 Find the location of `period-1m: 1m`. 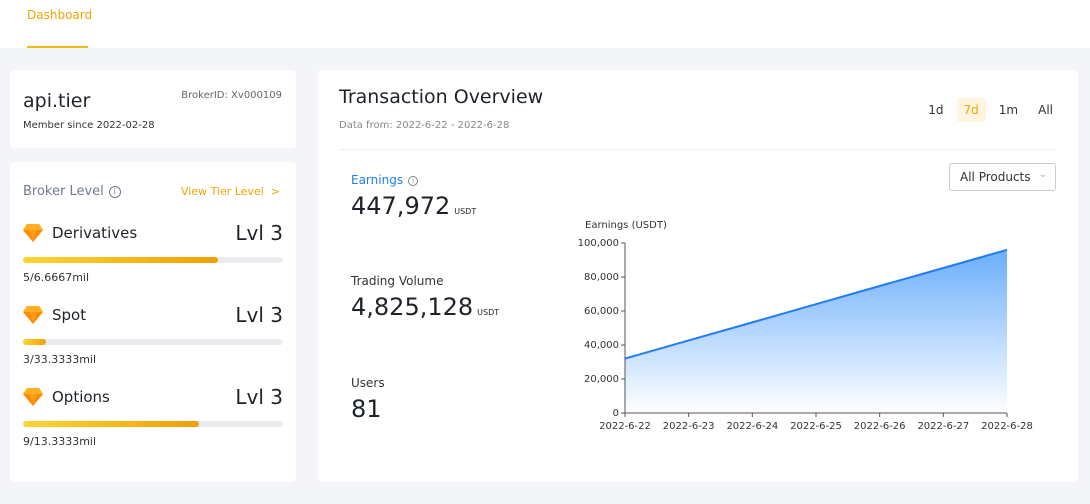

period-1m: 1m is located at coordinates (1008, 110).